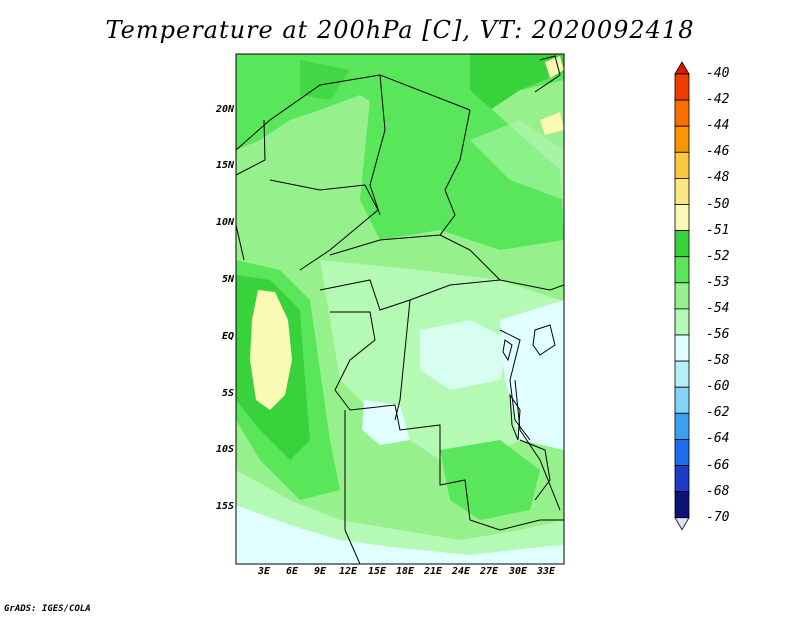 The image size is (800, 618). I want to click on colorbar, so click(682, 296).